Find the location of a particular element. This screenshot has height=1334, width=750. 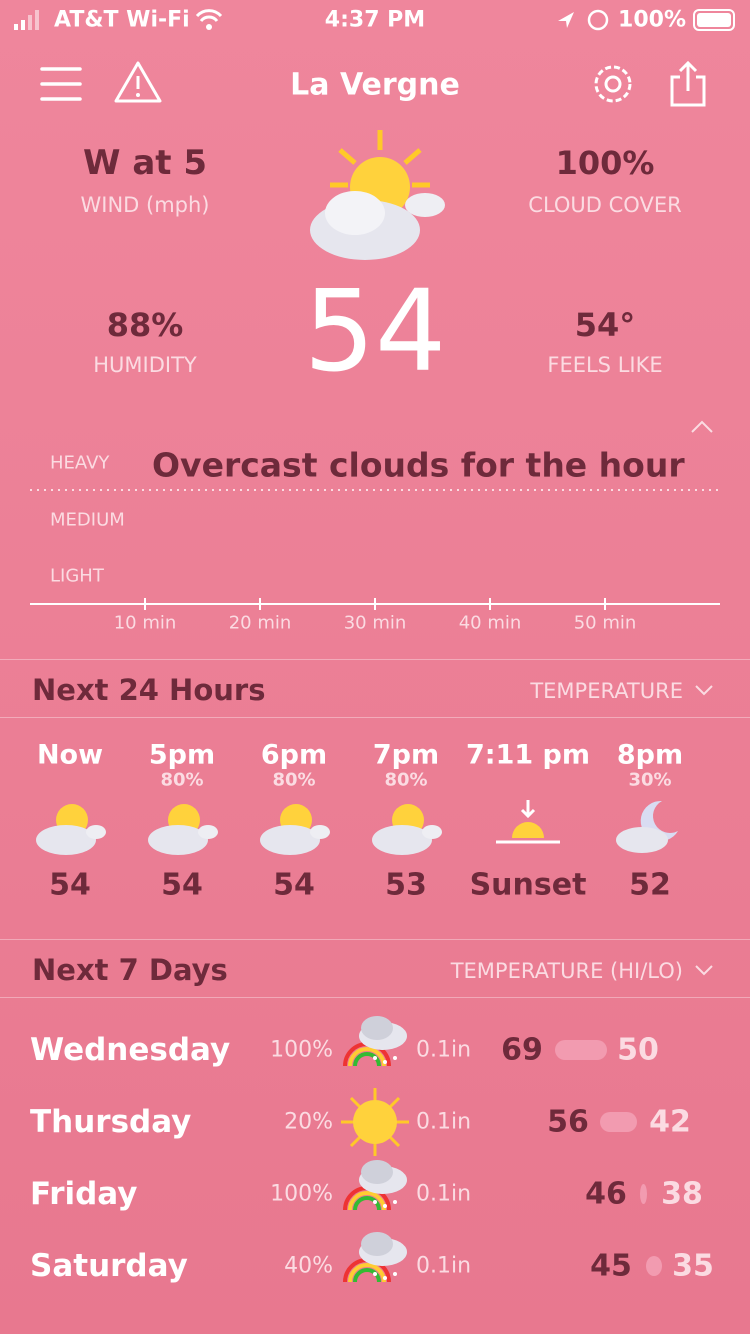

hour-temperature: 52 is located at coordinates (650, 885).